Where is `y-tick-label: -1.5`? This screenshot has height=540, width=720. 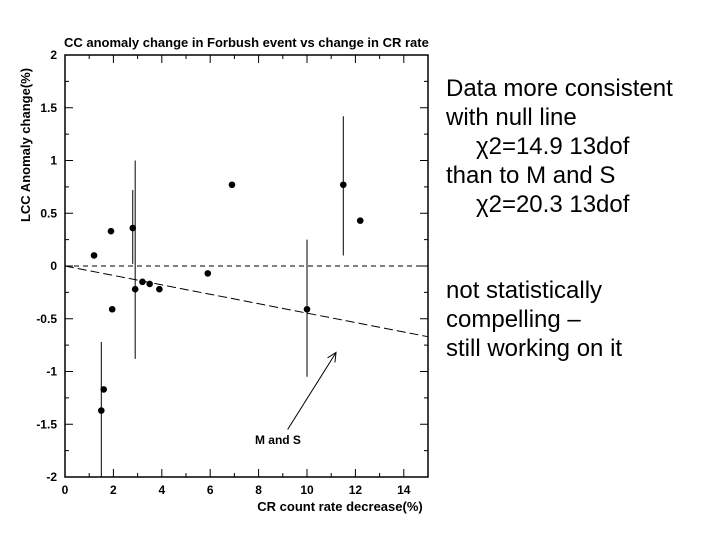
y-tick-label: -1.5 is located at coordinates (46, 424).